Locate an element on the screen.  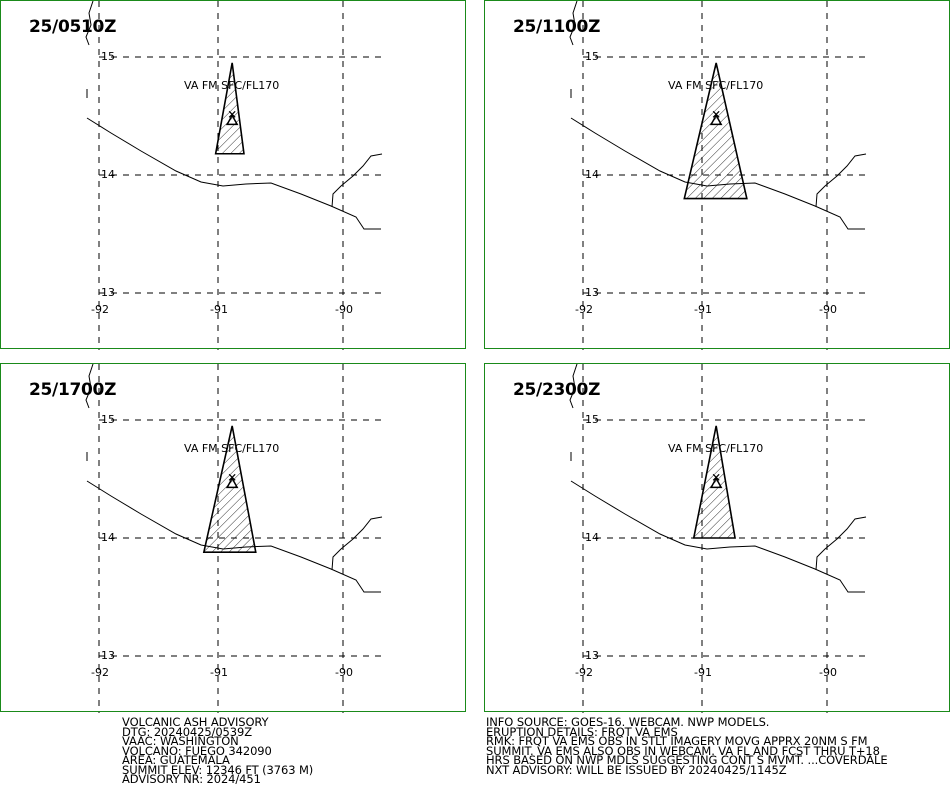
advisory-line: VAAC: WASHINGTON is located at coordinates (180, 741).